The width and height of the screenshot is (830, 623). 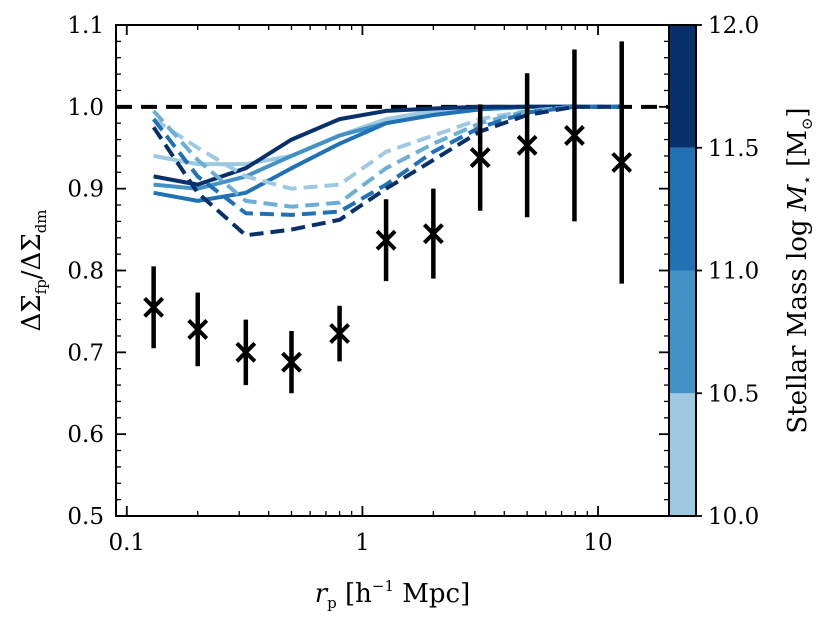 I want to click on colorbar, so click(x=685, y=270).